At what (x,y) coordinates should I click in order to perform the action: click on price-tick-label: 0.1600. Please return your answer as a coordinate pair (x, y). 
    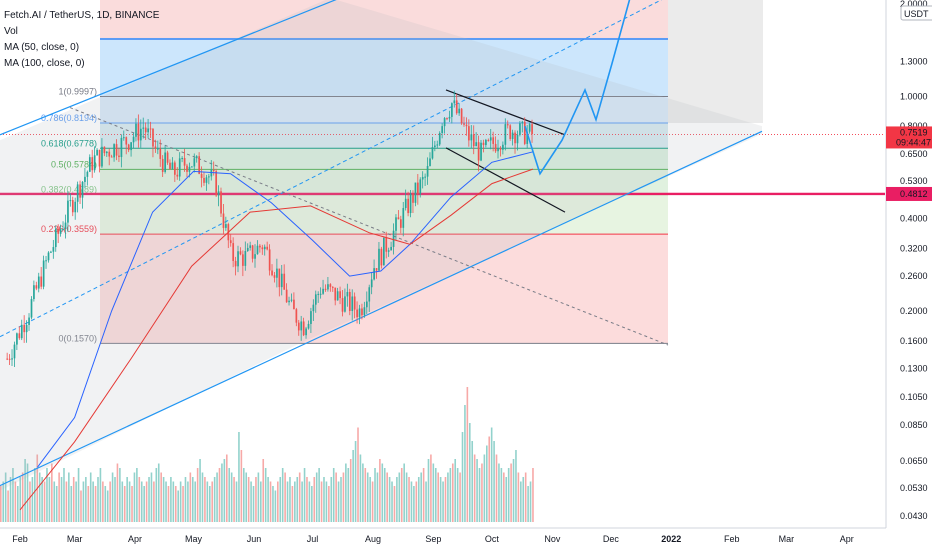
    Looking at the image, I should click on (914, 341).